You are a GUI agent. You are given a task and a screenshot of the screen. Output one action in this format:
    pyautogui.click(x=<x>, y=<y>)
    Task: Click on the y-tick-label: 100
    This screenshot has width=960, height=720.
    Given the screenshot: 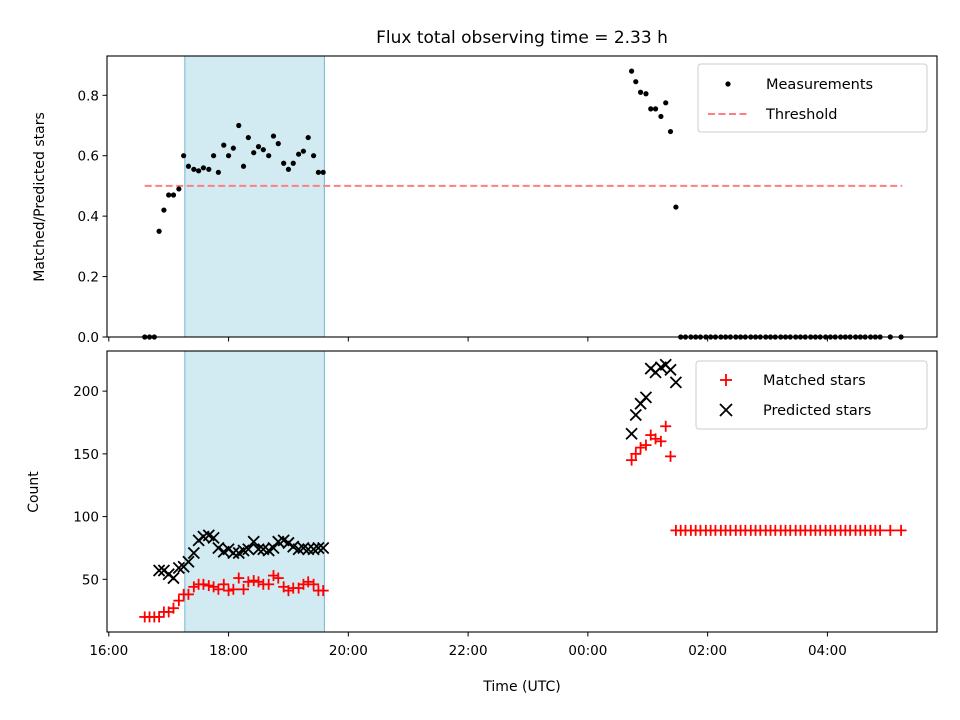 What is the action you would take?
    pyautogui.click(x=86, y=518)
    